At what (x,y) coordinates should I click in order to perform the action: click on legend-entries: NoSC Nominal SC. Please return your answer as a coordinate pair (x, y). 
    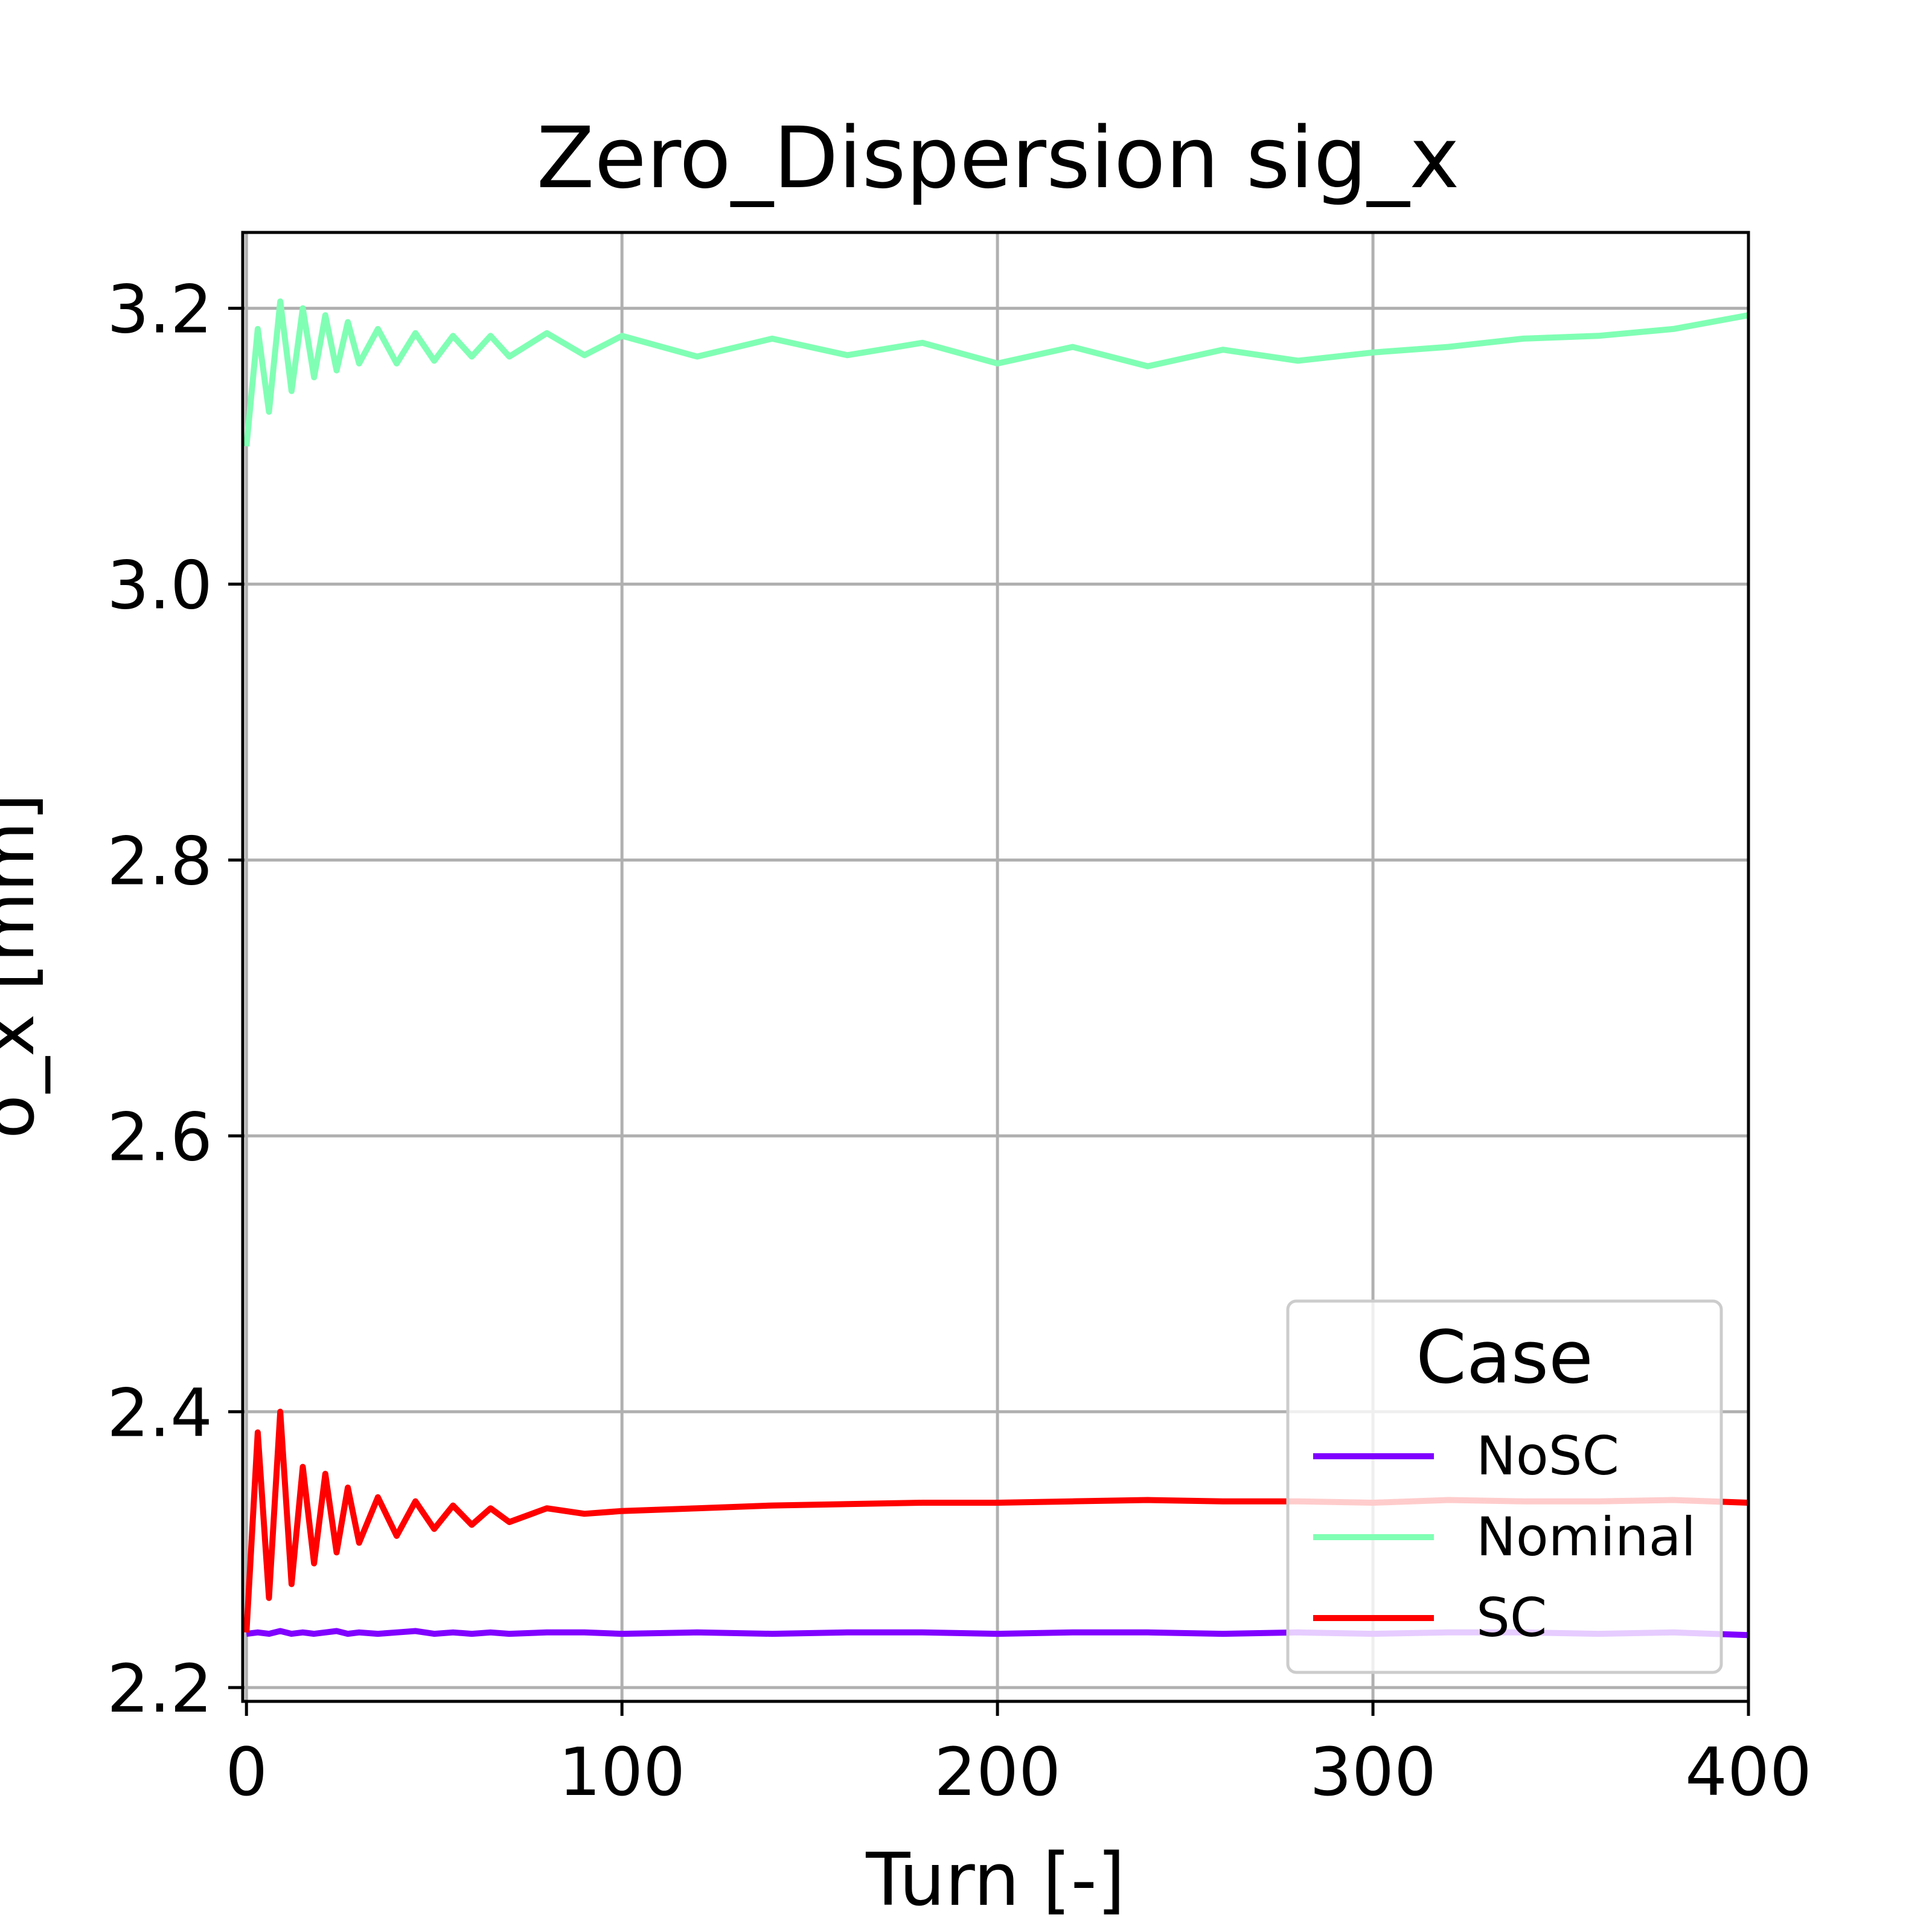
    Looking at the image, I should click on (1504, 1537).